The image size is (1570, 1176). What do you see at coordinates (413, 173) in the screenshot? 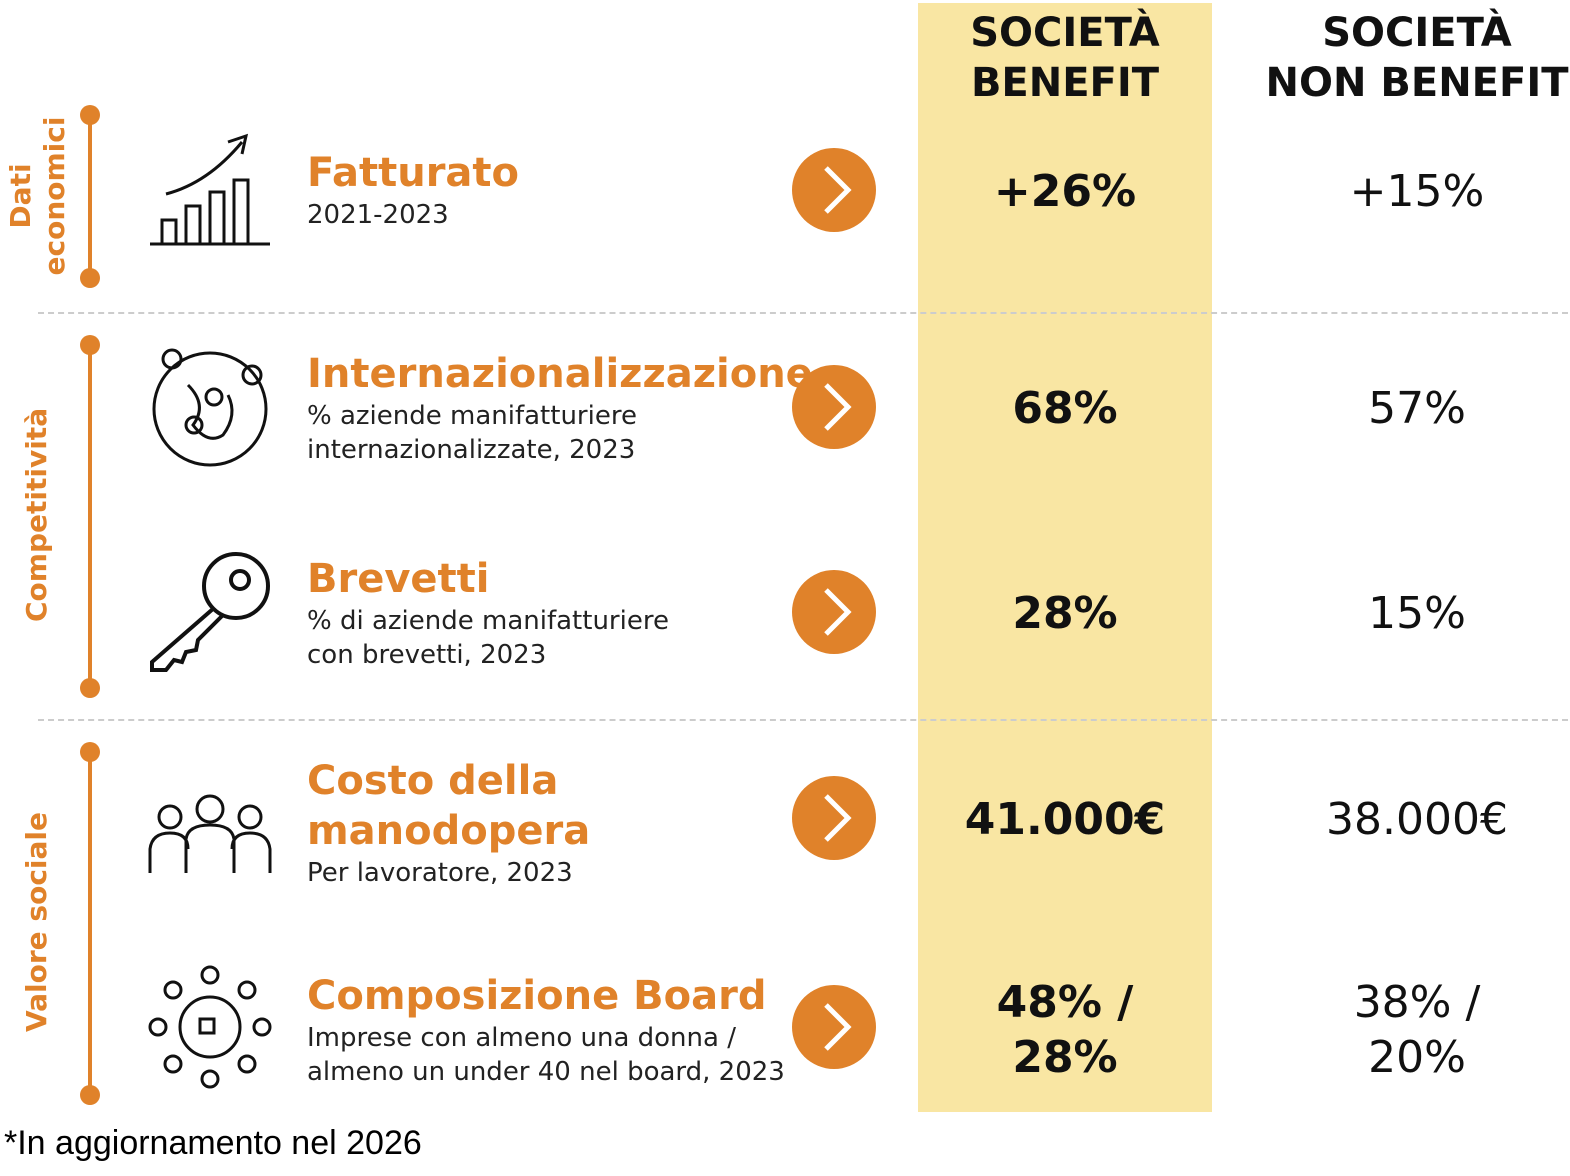
I see `row-title: Fatturato` at bounding box center [413, 173].